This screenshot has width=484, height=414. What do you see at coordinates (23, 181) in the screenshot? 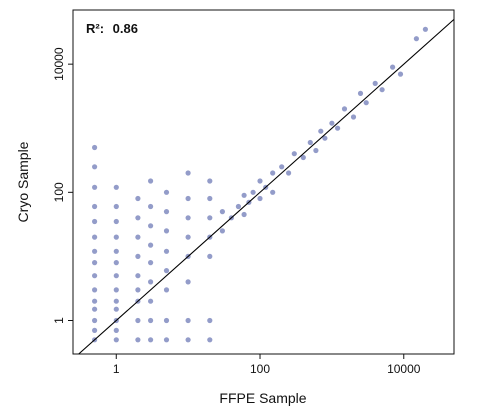
I see `y-axis-title: Cryo Sample` at bounding box center [23, 181].